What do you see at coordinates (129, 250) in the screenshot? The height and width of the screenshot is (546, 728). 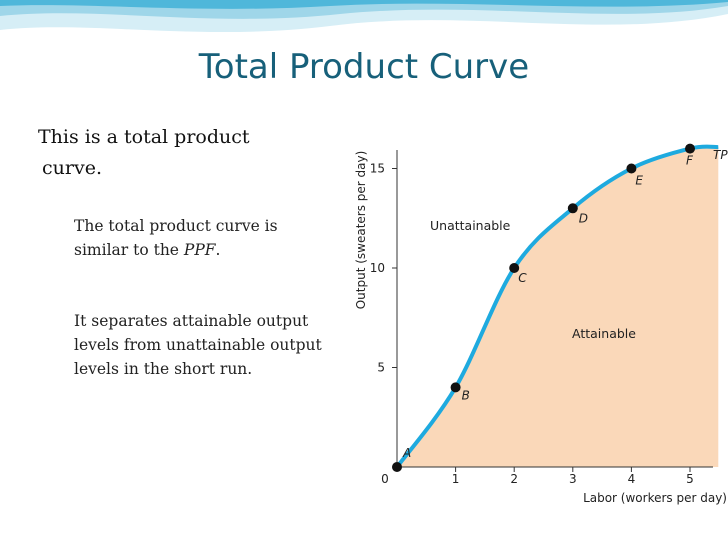 I see `sub-point-1-b: similar to the` at bounding box center [129, 250].